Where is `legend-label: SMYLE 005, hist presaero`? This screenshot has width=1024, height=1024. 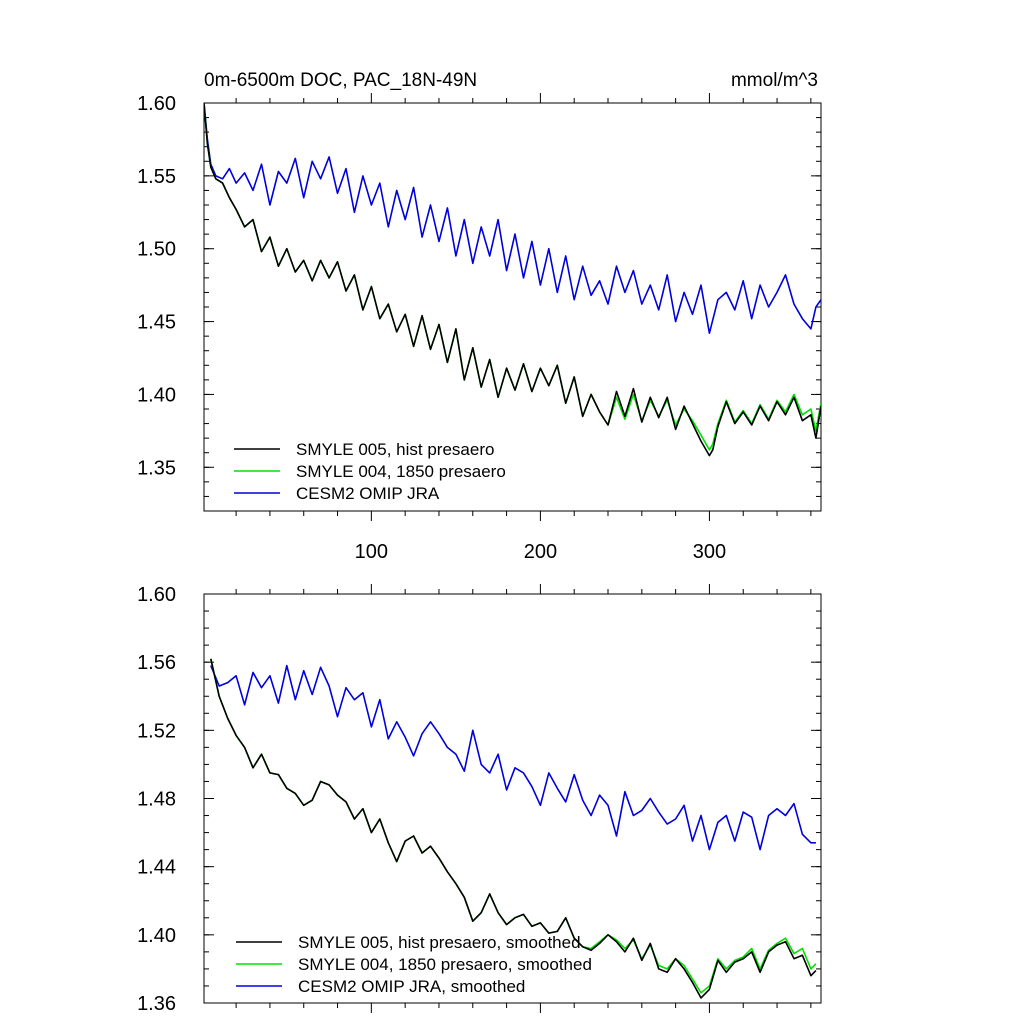
legend-label: SMYLE 005, hist presaero is located at coordinates (395, 449).